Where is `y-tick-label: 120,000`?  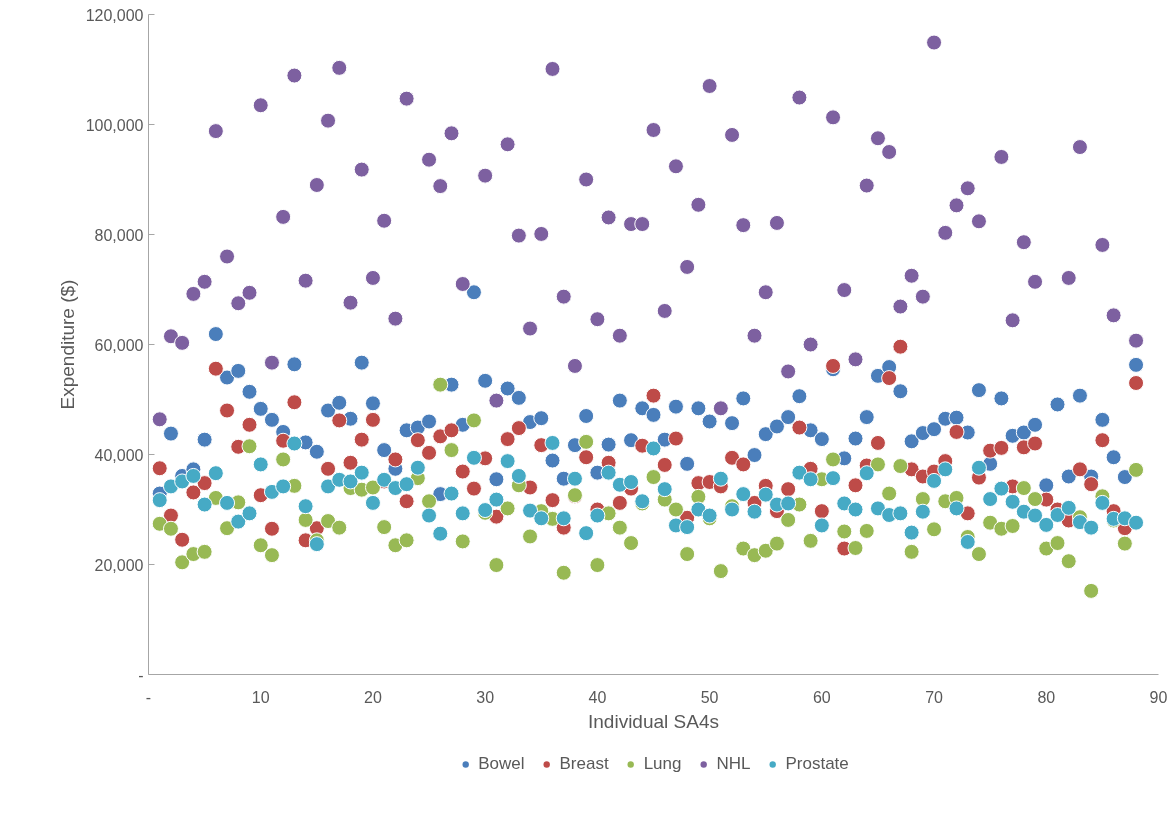 y-tick-label: 120,000 is located at coordinates (114, 15).